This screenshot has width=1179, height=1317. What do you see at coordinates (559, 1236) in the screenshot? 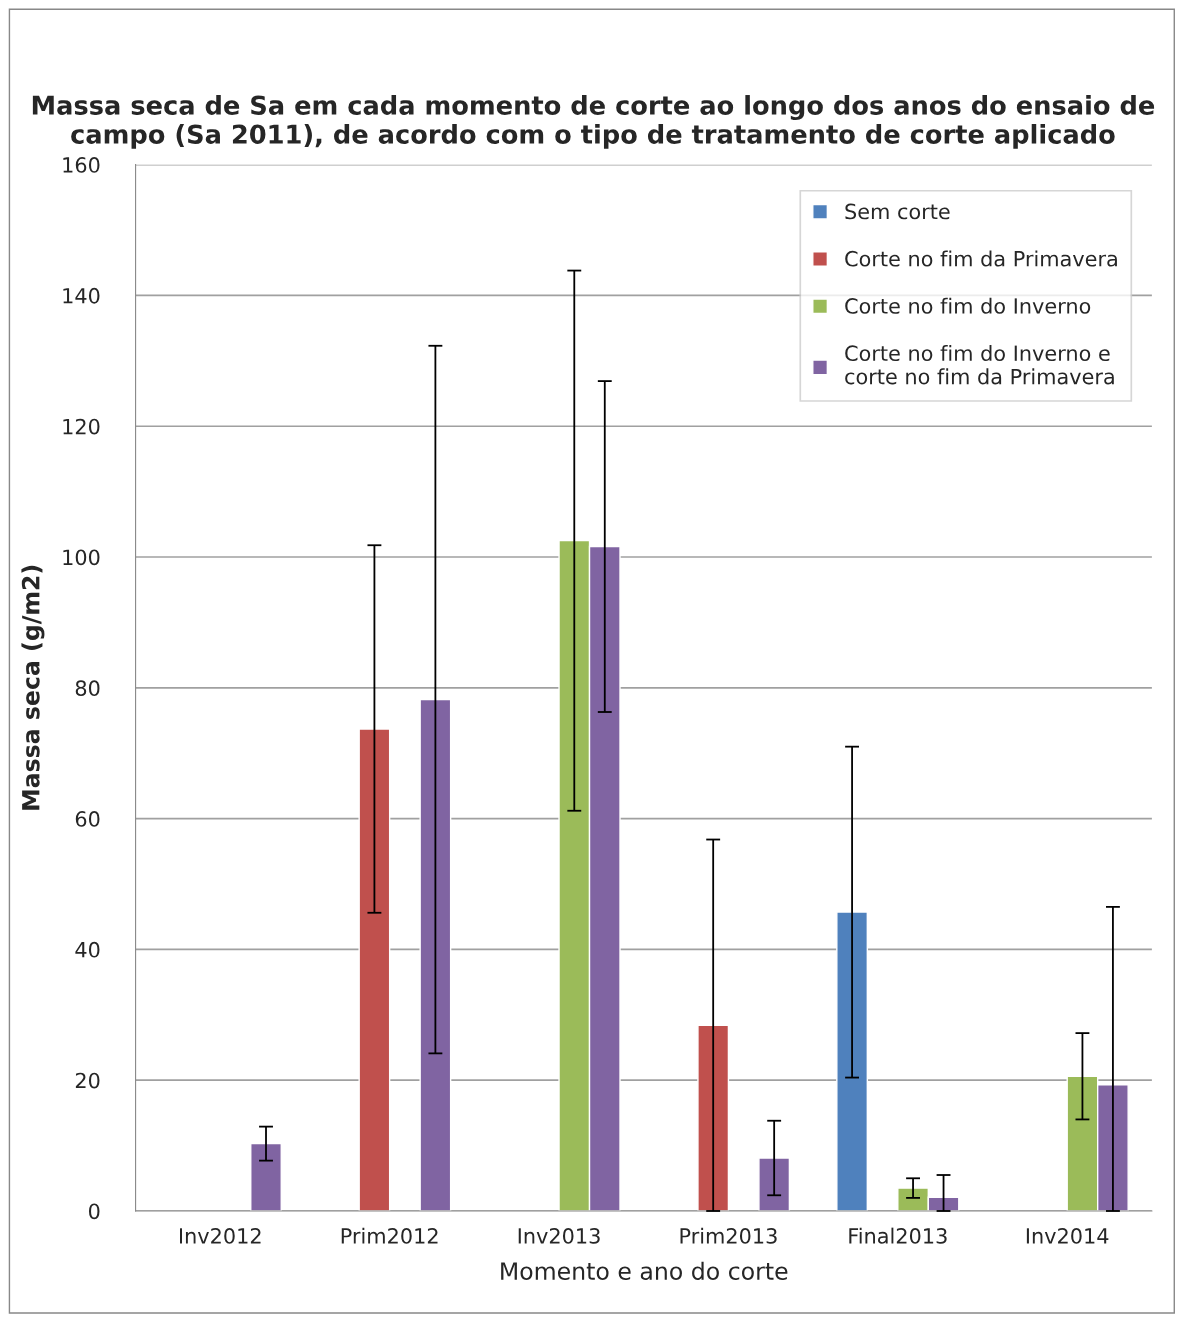
I see `x-tick-label: Inv2013` at bounding box center [559, 1236].